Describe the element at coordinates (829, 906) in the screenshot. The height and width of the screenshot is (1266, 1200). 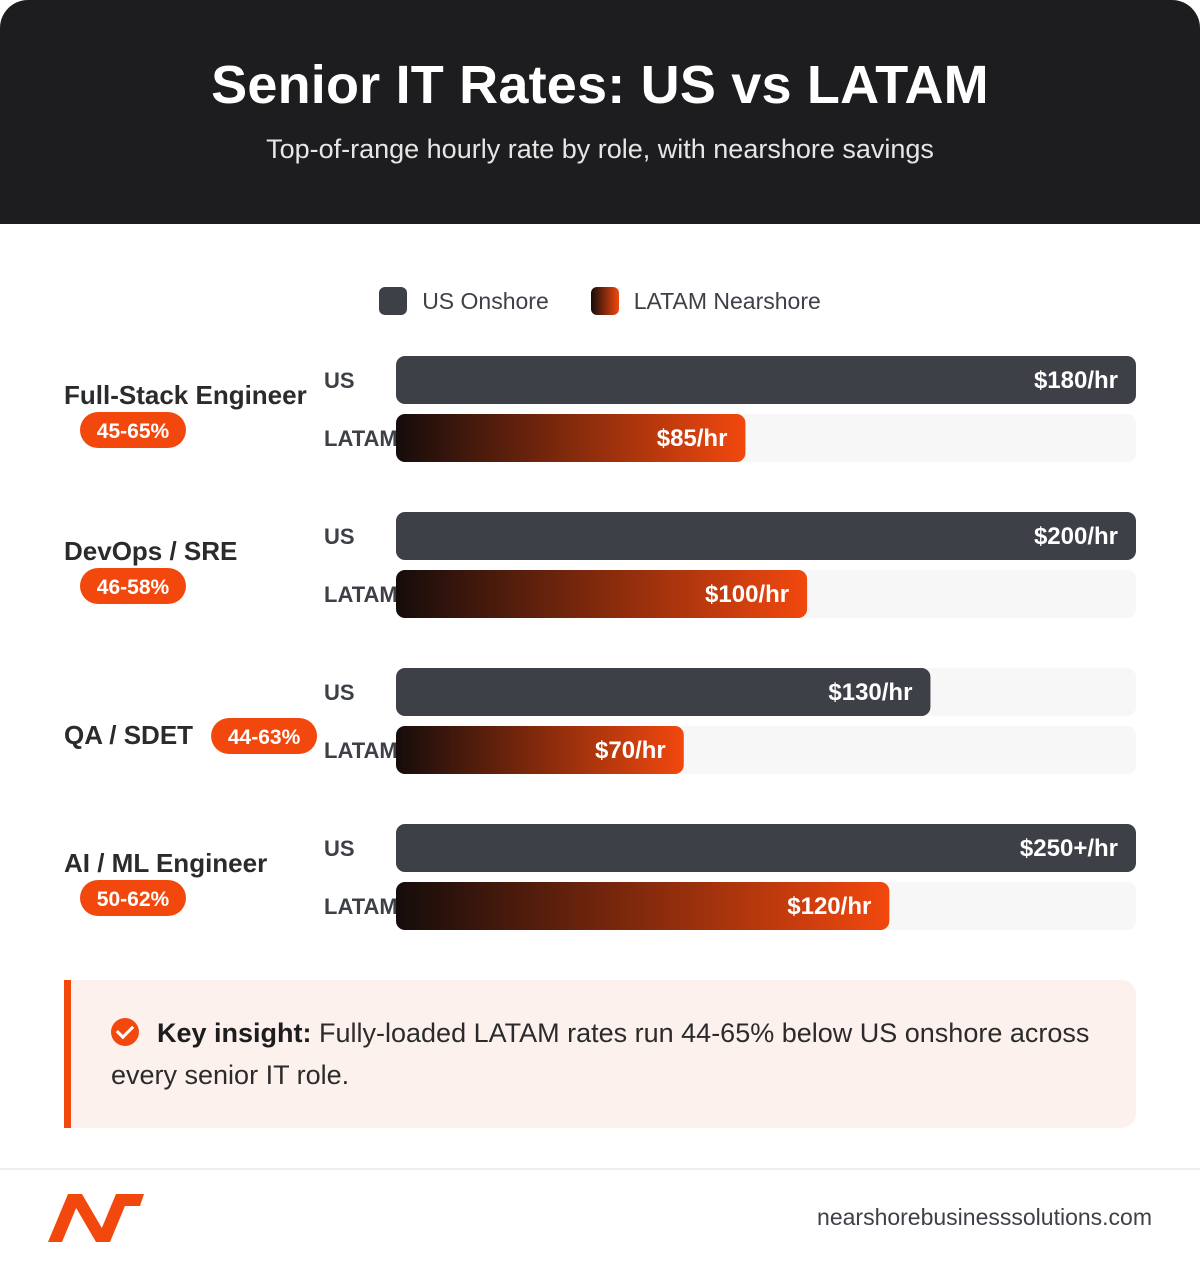
I see `bar-value-label: $120/hr` at that location.